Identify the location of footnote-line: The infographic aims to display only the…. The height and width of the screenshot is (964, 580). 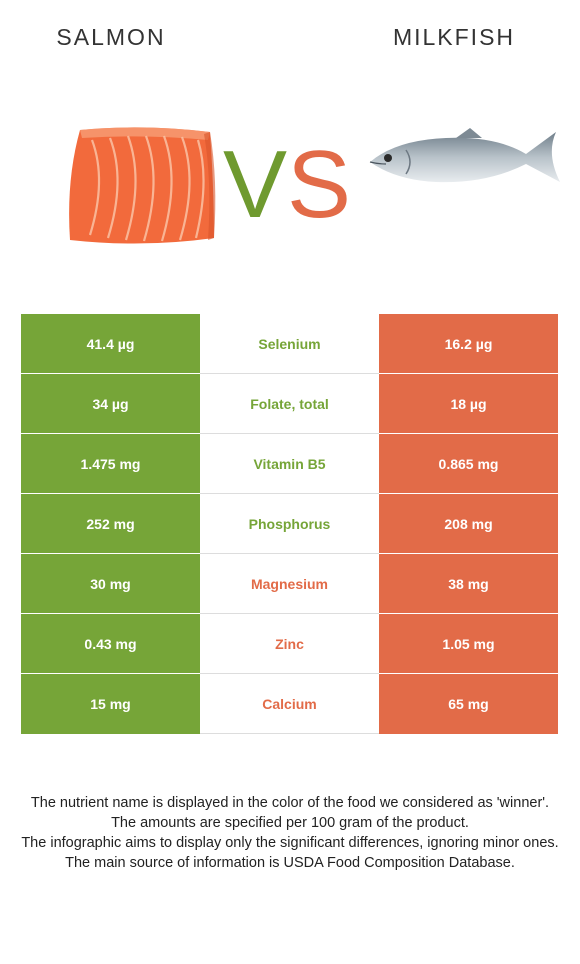
(290, 843).